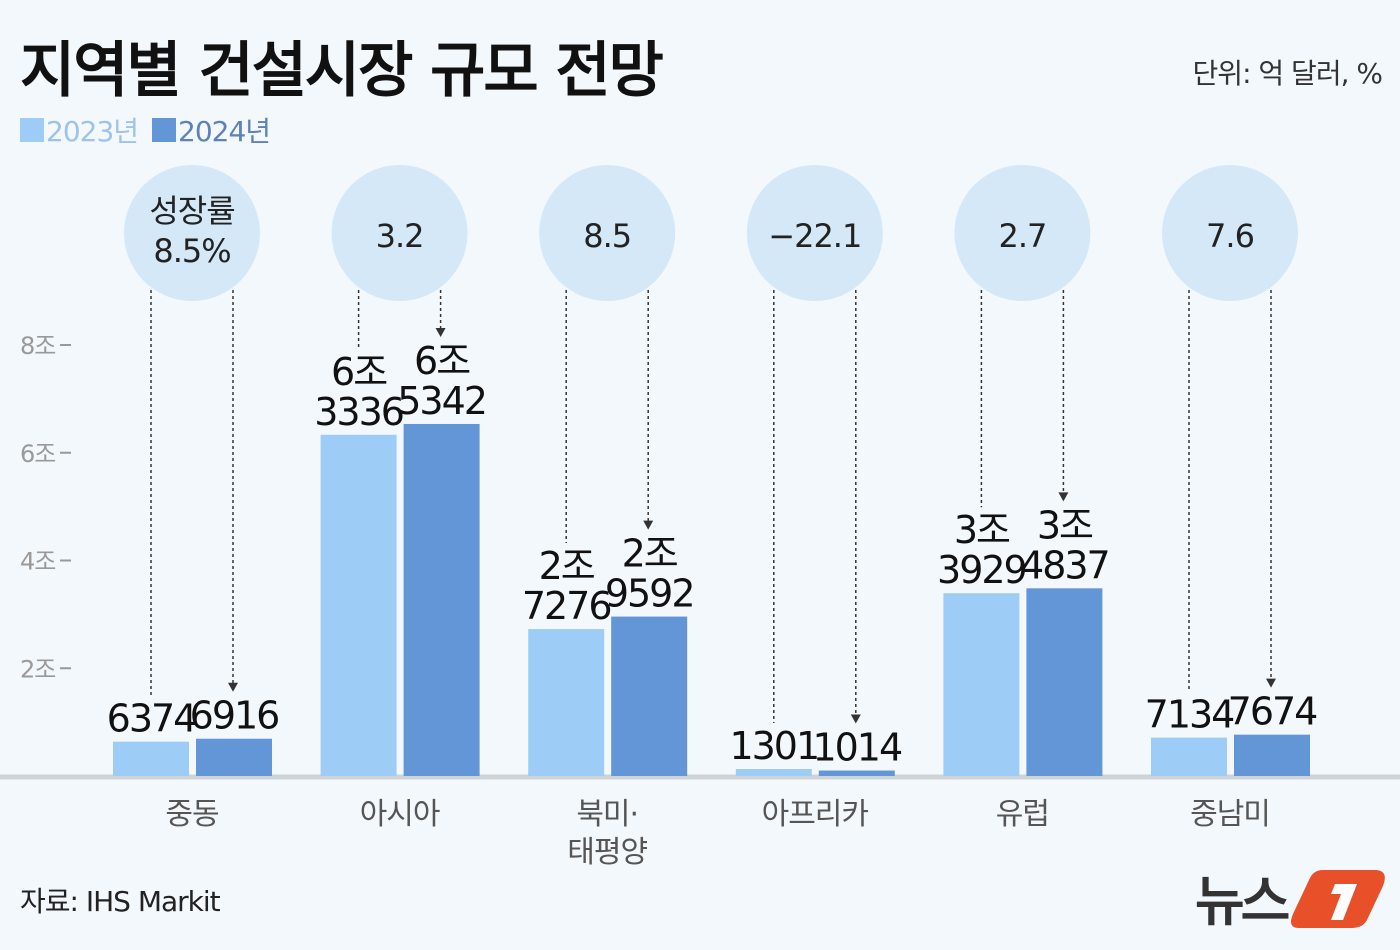 This screenshot has width=1400, height=950. Describe the element at coordinates (224, 131) in the screenshot. I see `legend-label-2024: 2024년` at that location.